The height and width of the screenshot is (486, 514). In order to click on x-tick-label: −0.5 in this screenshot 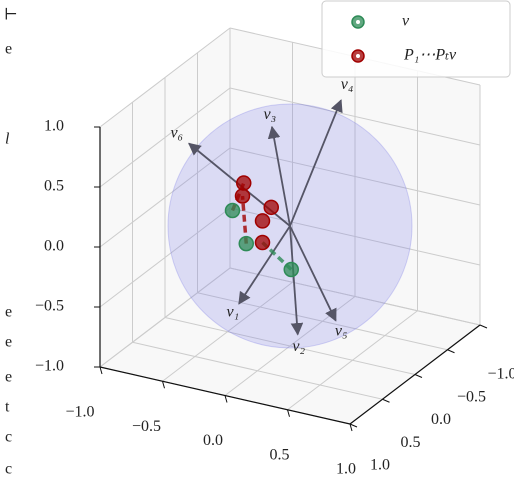, I will do `click(146, 426)`.